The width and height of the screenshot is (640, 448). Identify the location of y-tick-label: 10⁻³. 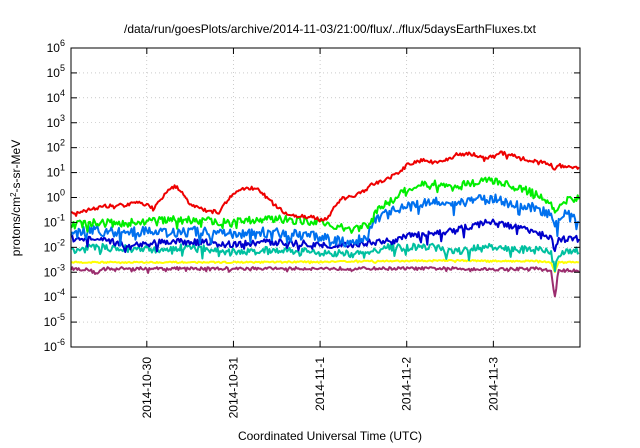
(54, 270).